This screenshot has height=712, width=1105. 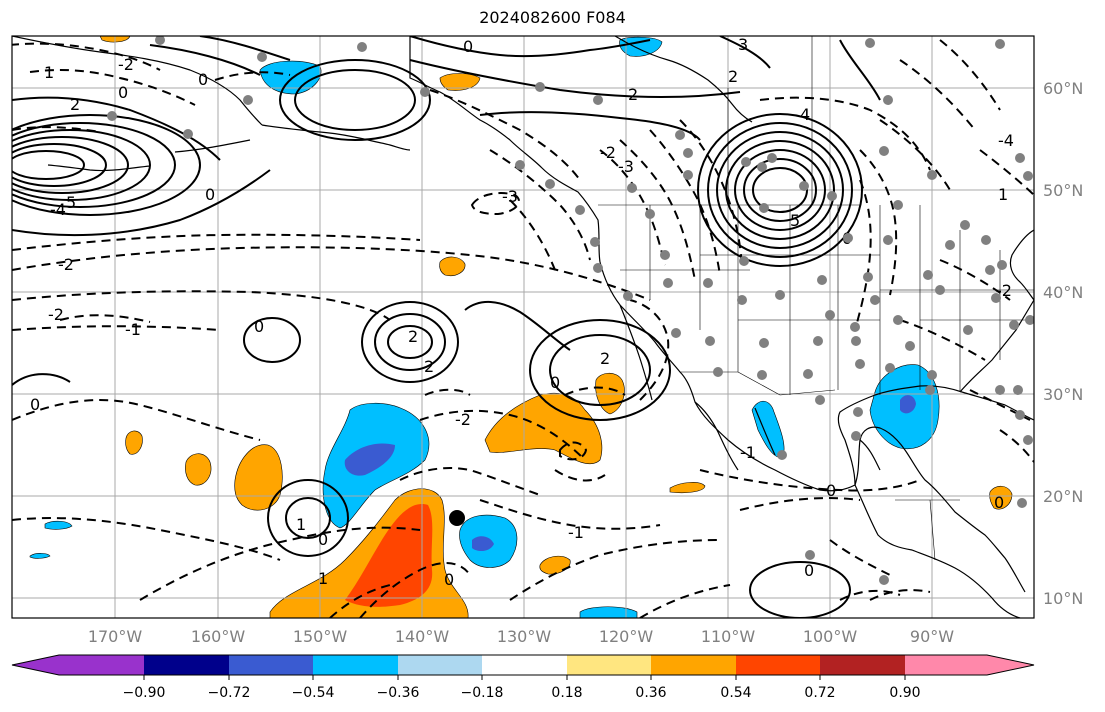 I want to click on lon-label: 140°W, so click(x=422, y=636).